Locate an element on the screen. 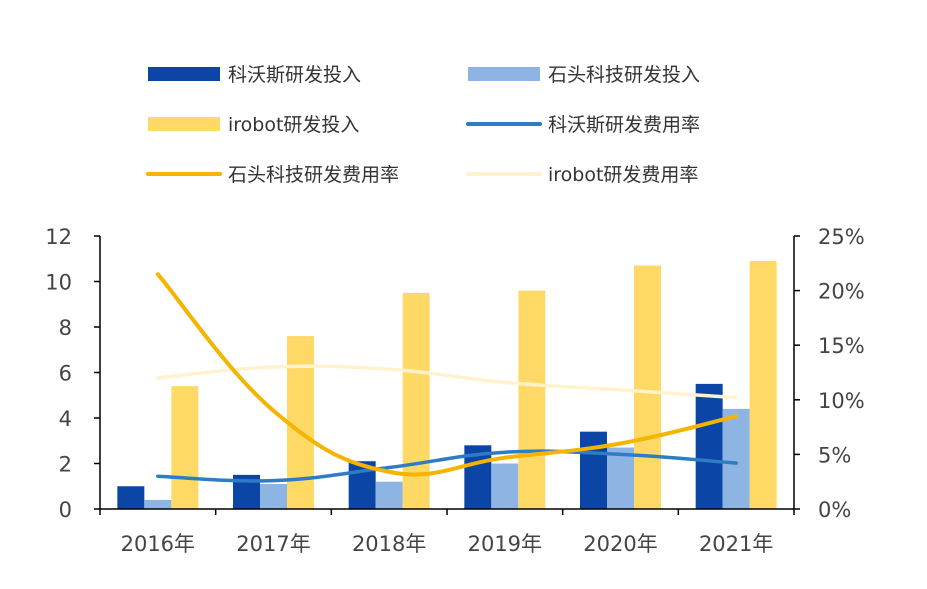 The height and width of the screenshot is (589, 927). bar-s3-2018年 is located at coordinates (416, 400).